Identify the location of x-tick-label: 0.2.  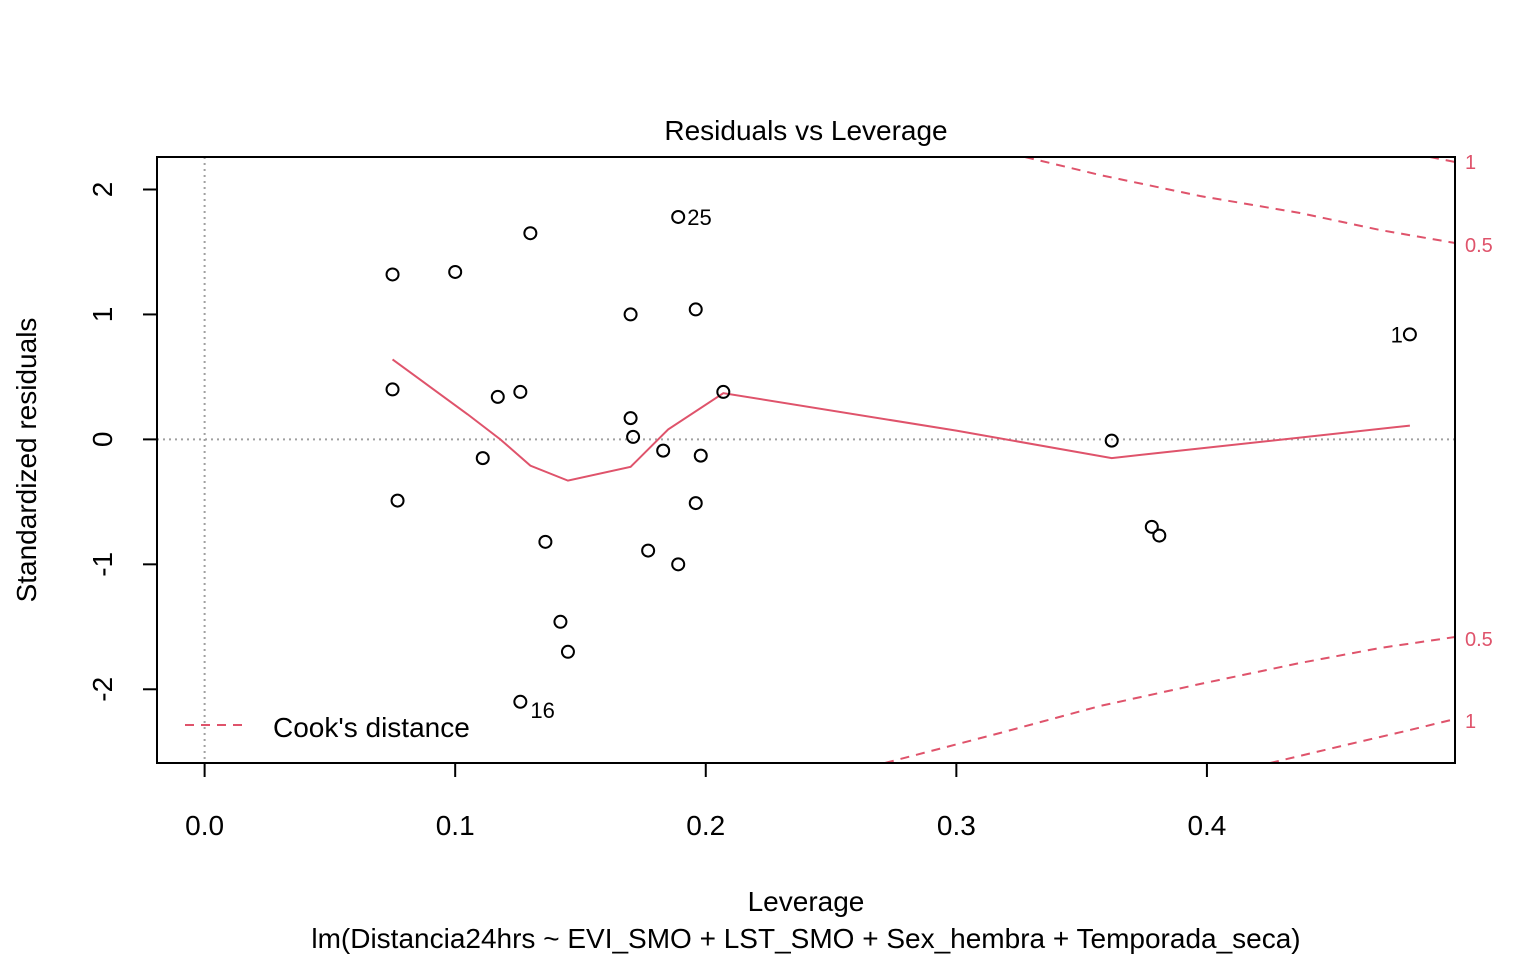
(705, 825).